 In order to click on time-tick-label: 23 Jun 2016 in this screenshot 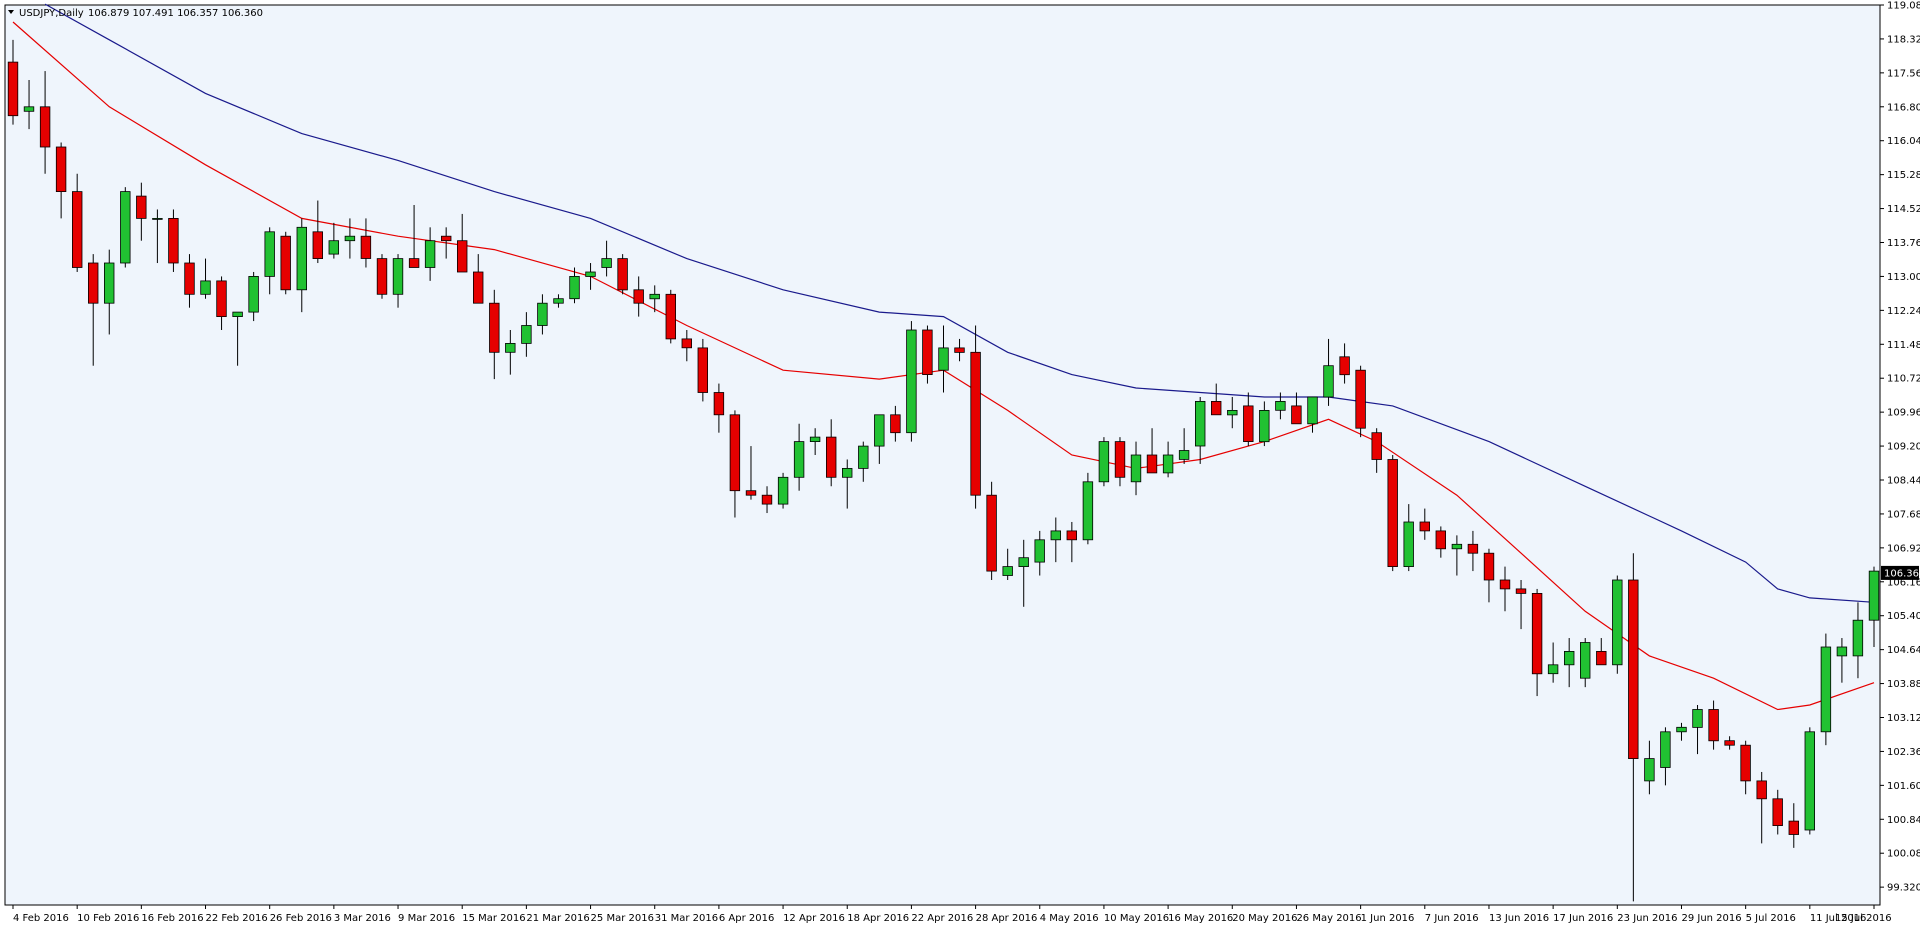, I will do `click(1647, 918)`.